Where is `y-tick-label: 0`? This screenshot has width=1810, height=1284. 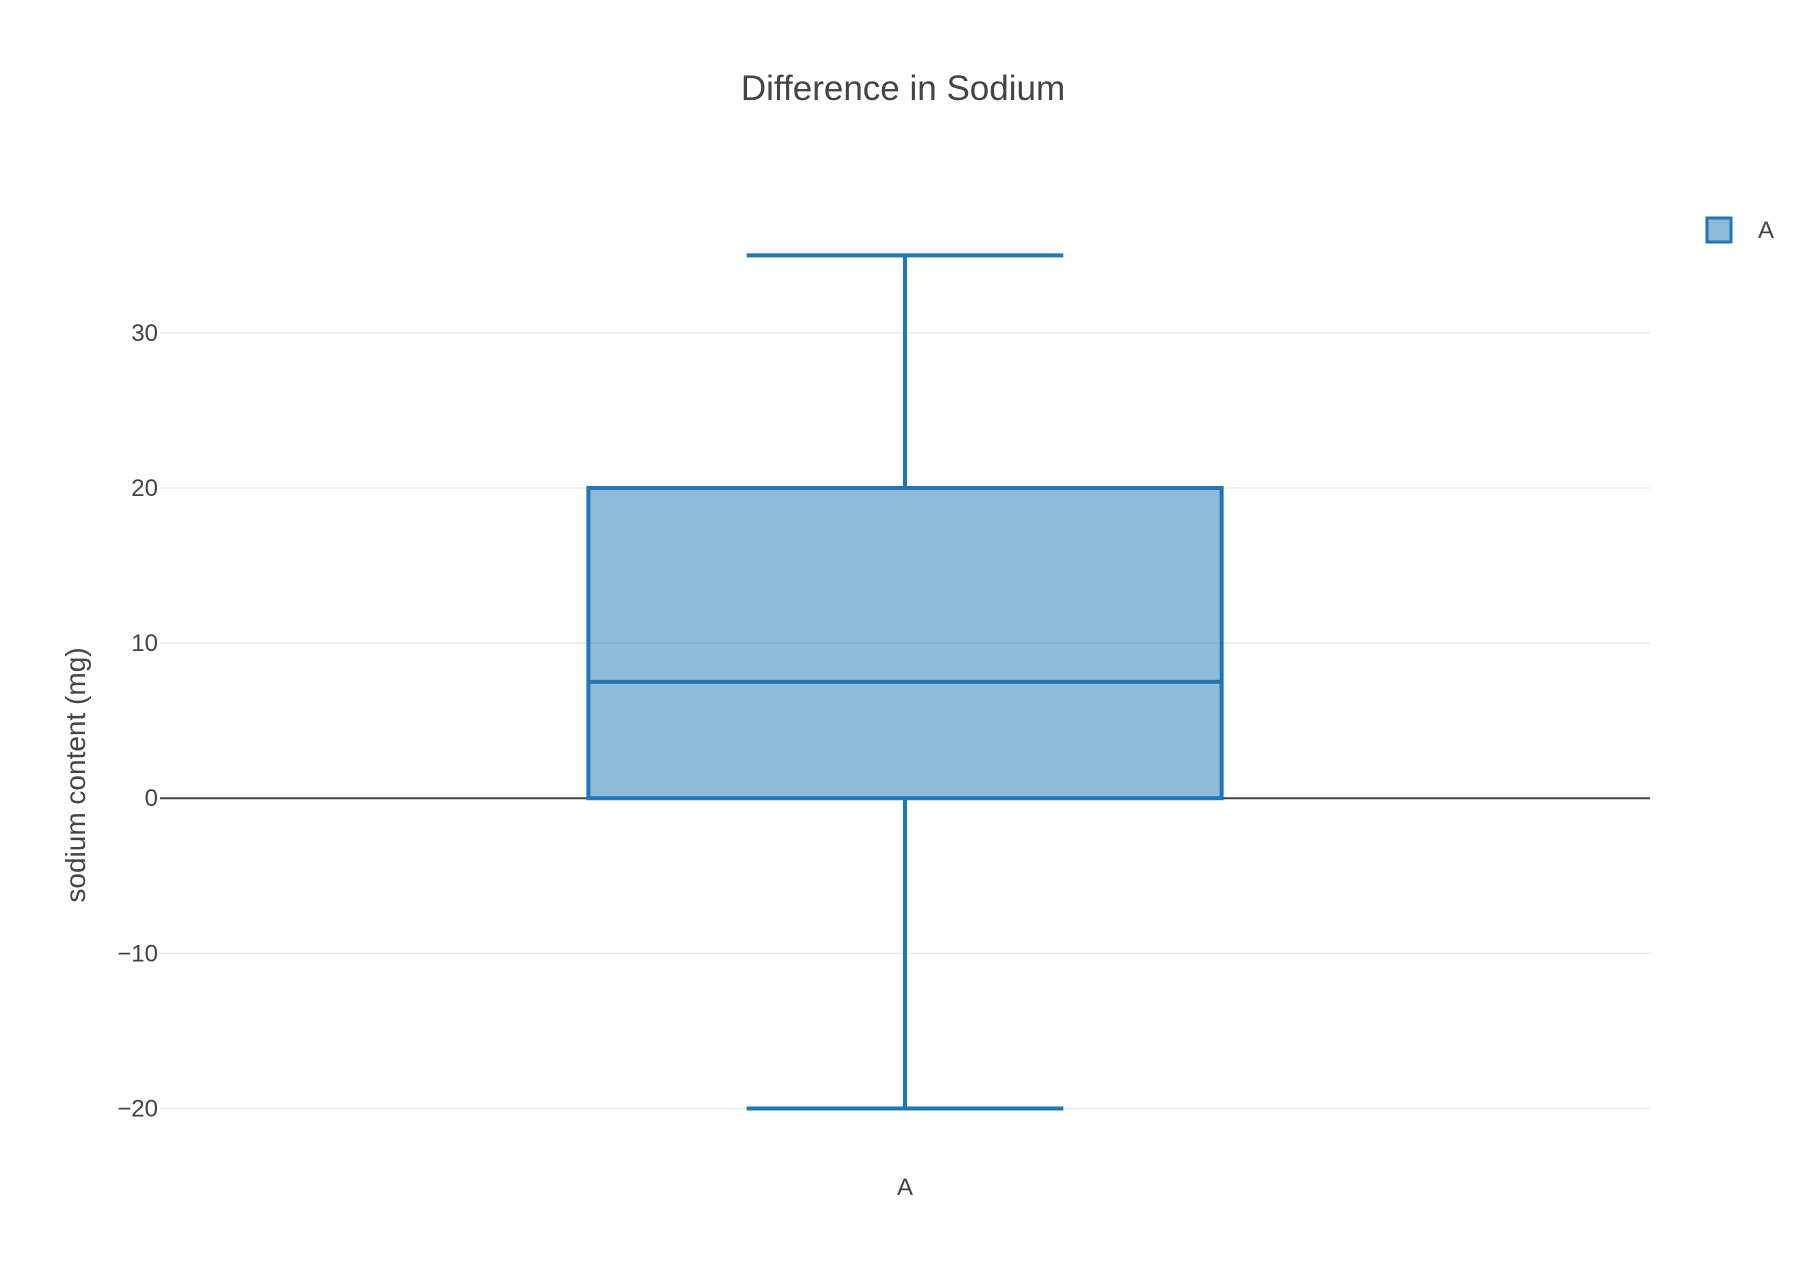 y-tick-label: 0 is located at coordinates (151, 798).